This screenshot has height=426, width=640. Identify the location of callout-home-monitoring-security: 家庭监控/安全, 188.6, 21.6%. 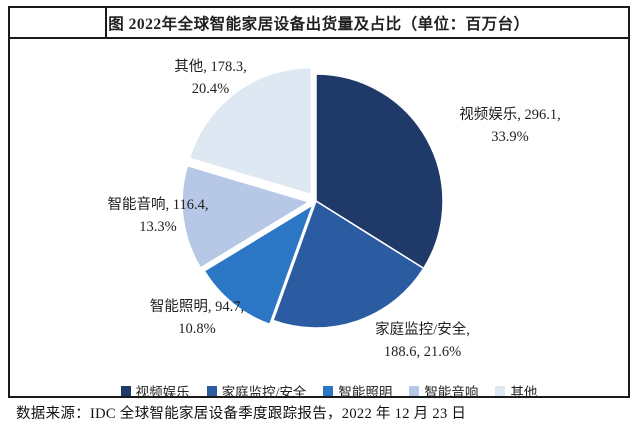
(422, 341).